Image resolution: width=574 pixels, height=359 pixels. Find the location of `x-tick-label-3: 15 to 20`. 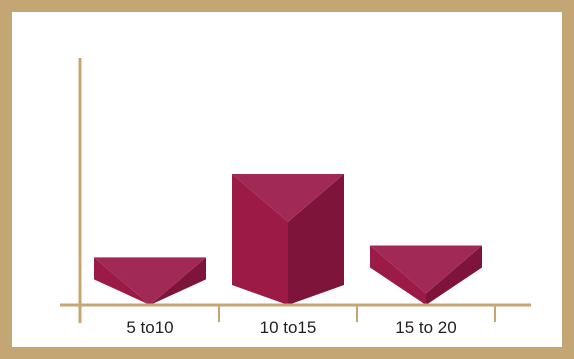

x-tick-label-3: 15 to 20 is located at coordinates (425, 327).